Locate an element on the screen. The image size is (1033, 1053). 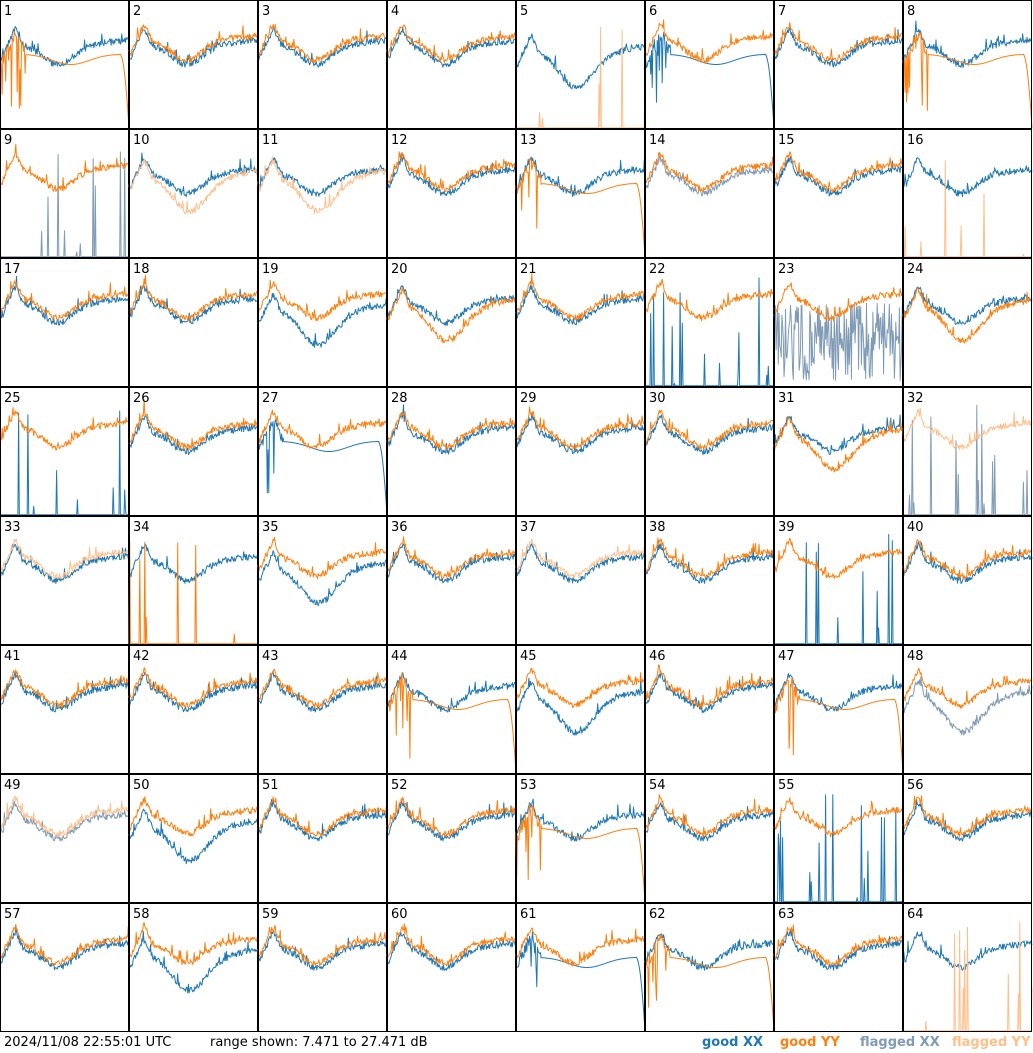
panel-47: 47 is located at coordinates (838, 709).